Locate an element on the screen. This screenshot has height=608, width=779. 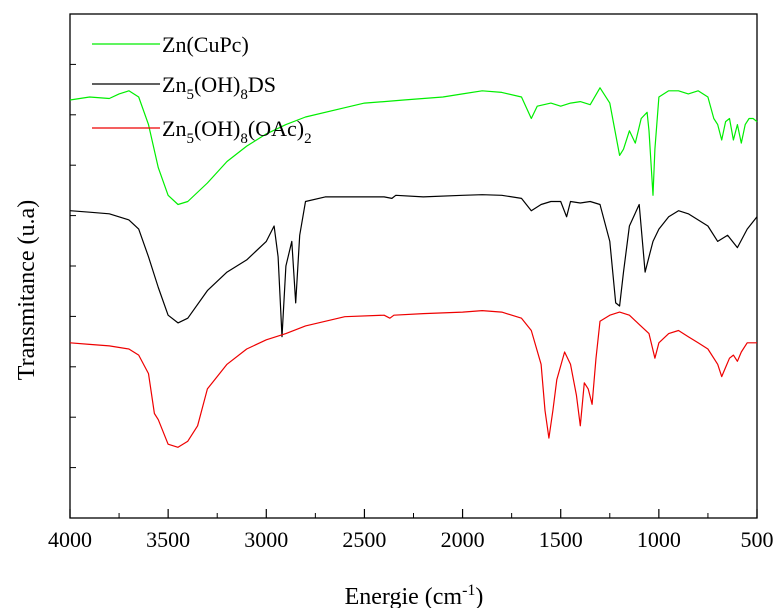
legend-label-3: Zn5(OH)8(OAc)2 is located at coordinates (237, 131).